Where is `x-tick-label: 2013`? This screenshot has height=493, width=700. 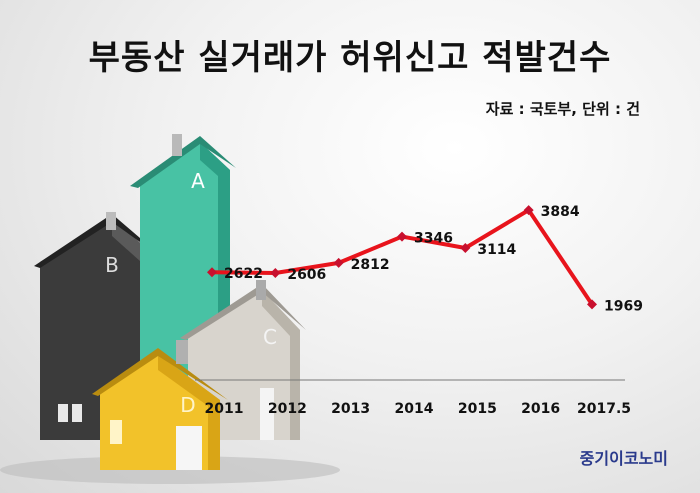 x-tick-label: 2013 is located at coordinates (350, 409).